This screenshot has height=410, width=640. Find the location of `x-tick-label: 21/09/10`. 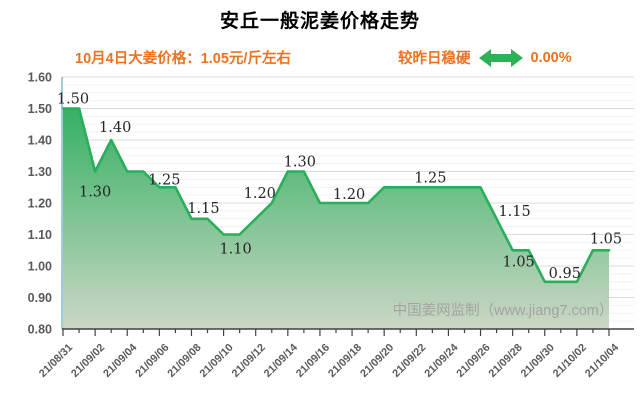

x-tick-label: 21/09/10 is located at coordinates (217, 361).